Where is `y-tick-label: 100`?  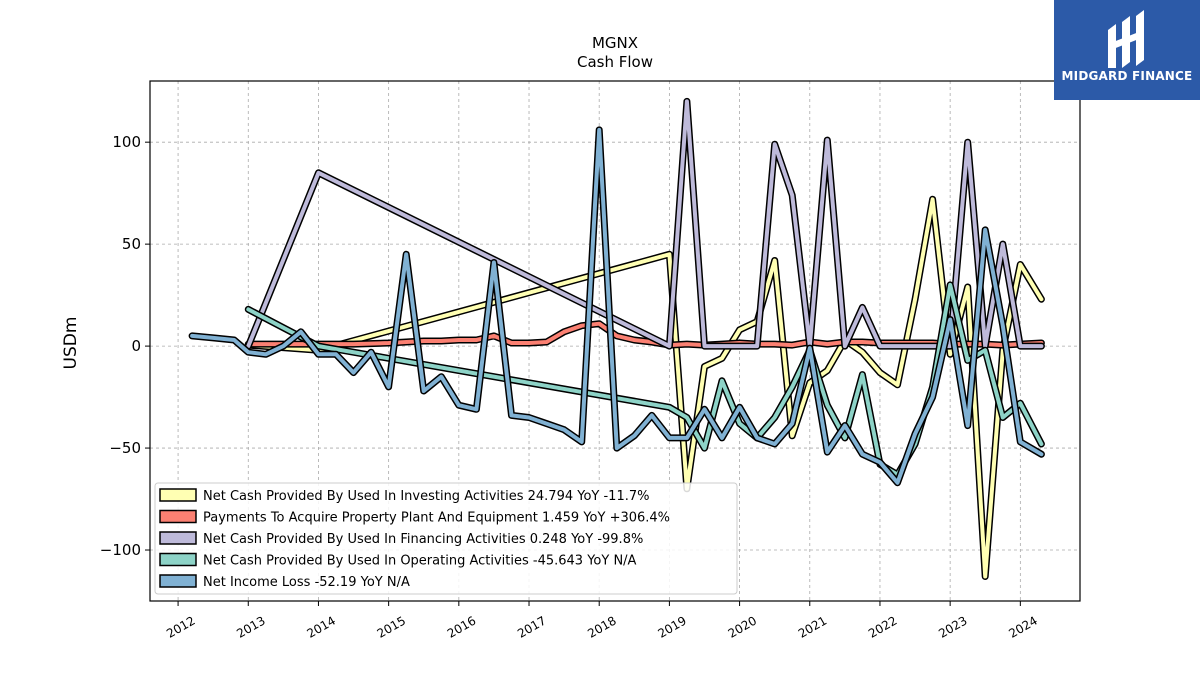 y-tick-label: 100 is located at coordinates (126, 142).